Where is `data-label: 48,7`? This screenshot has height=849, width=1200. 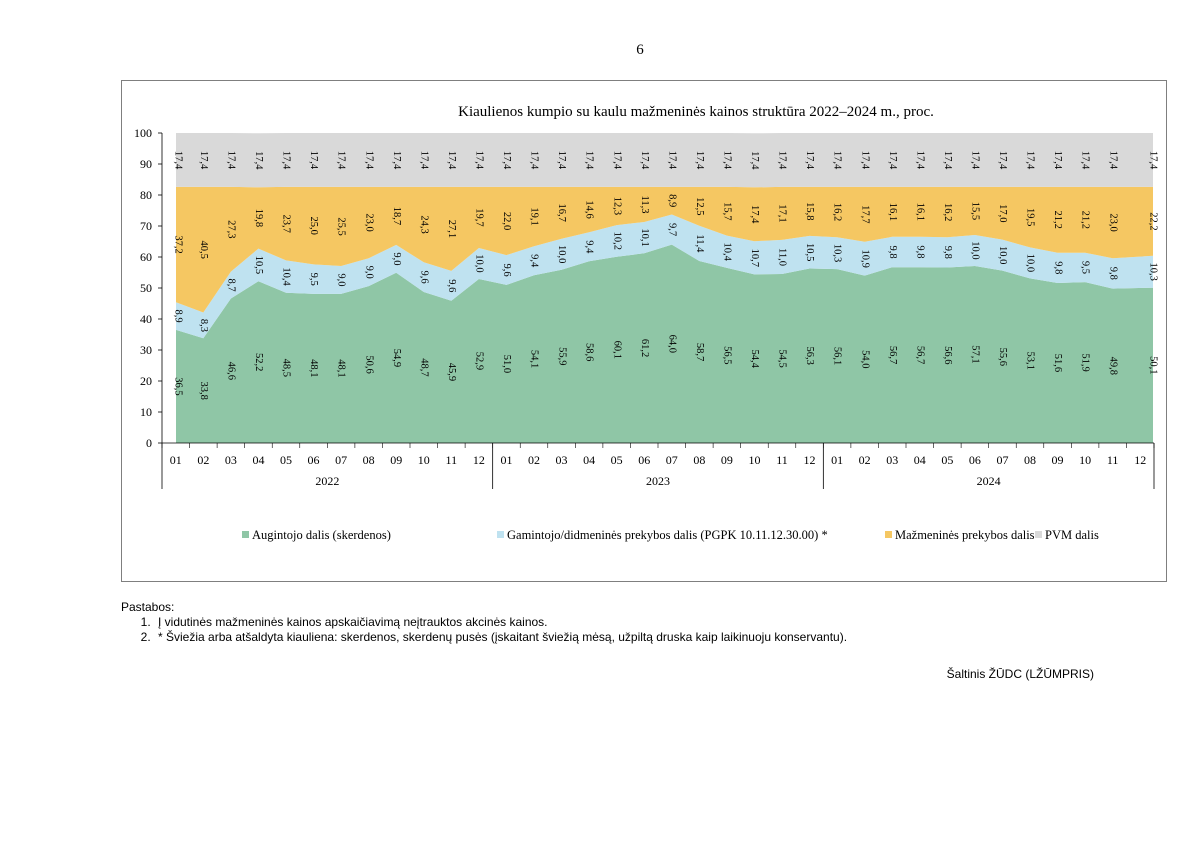
data-label: 48,7 is located at coordinates (423, 367).